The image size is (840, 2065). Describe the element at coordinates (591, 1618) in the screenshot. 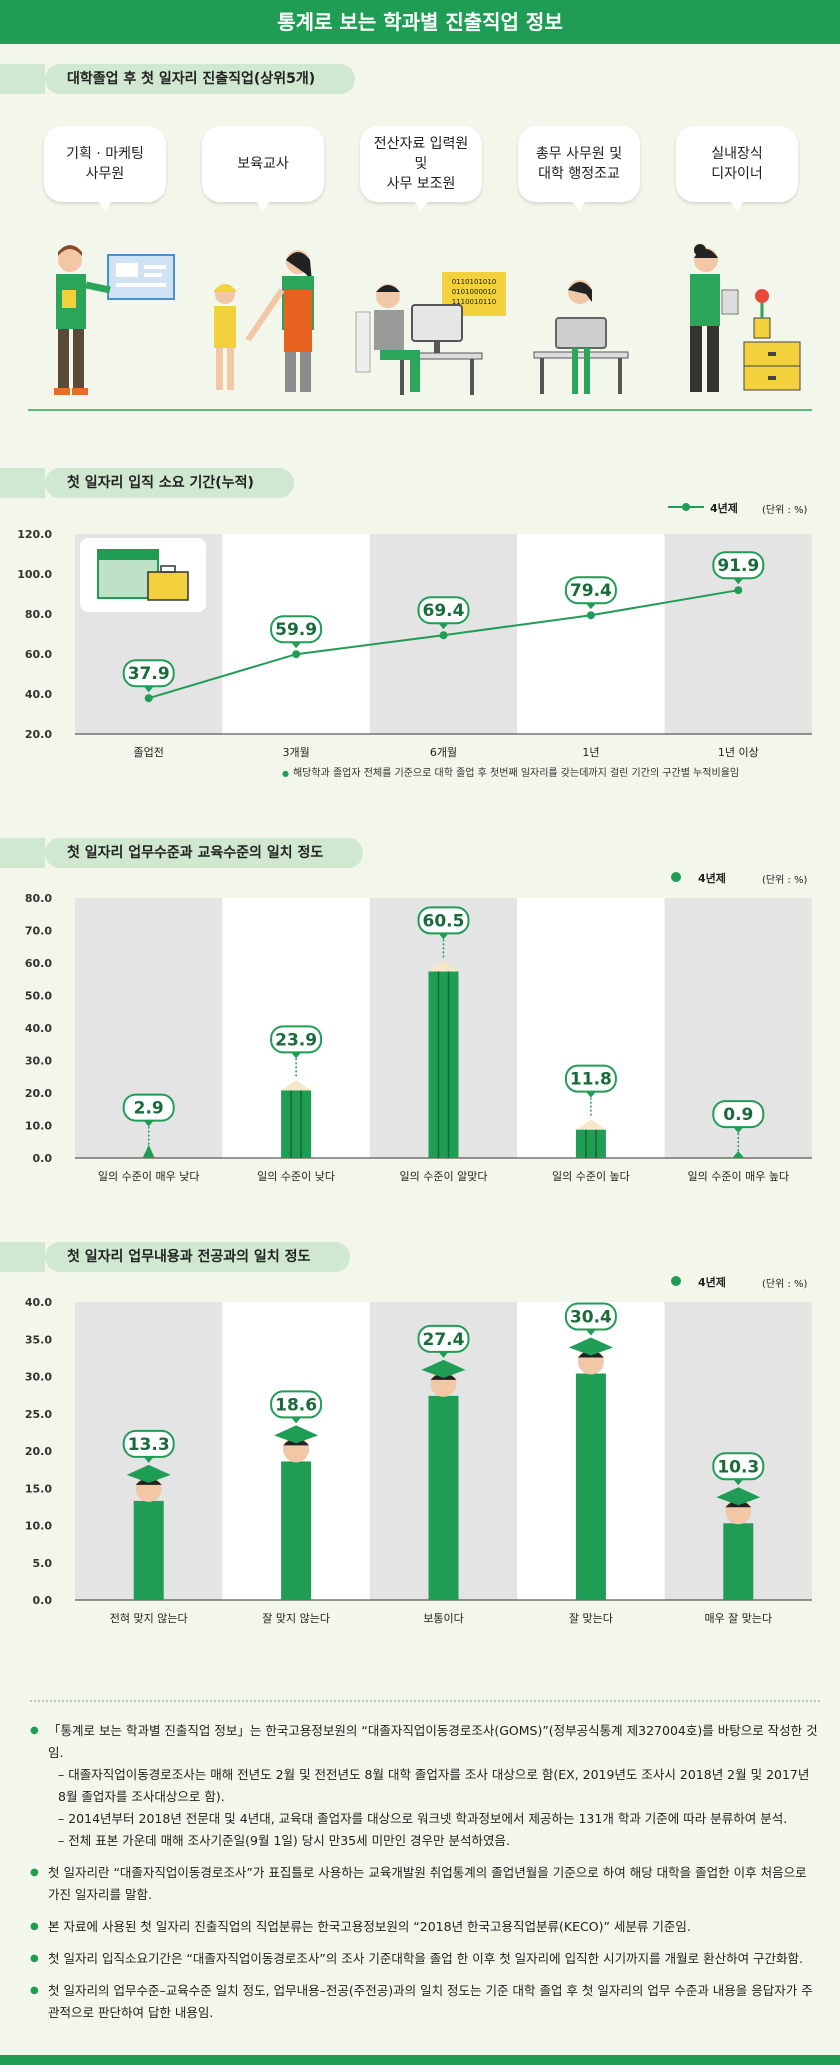

I see `x-tick-label: 잘 맞는다` at that location.